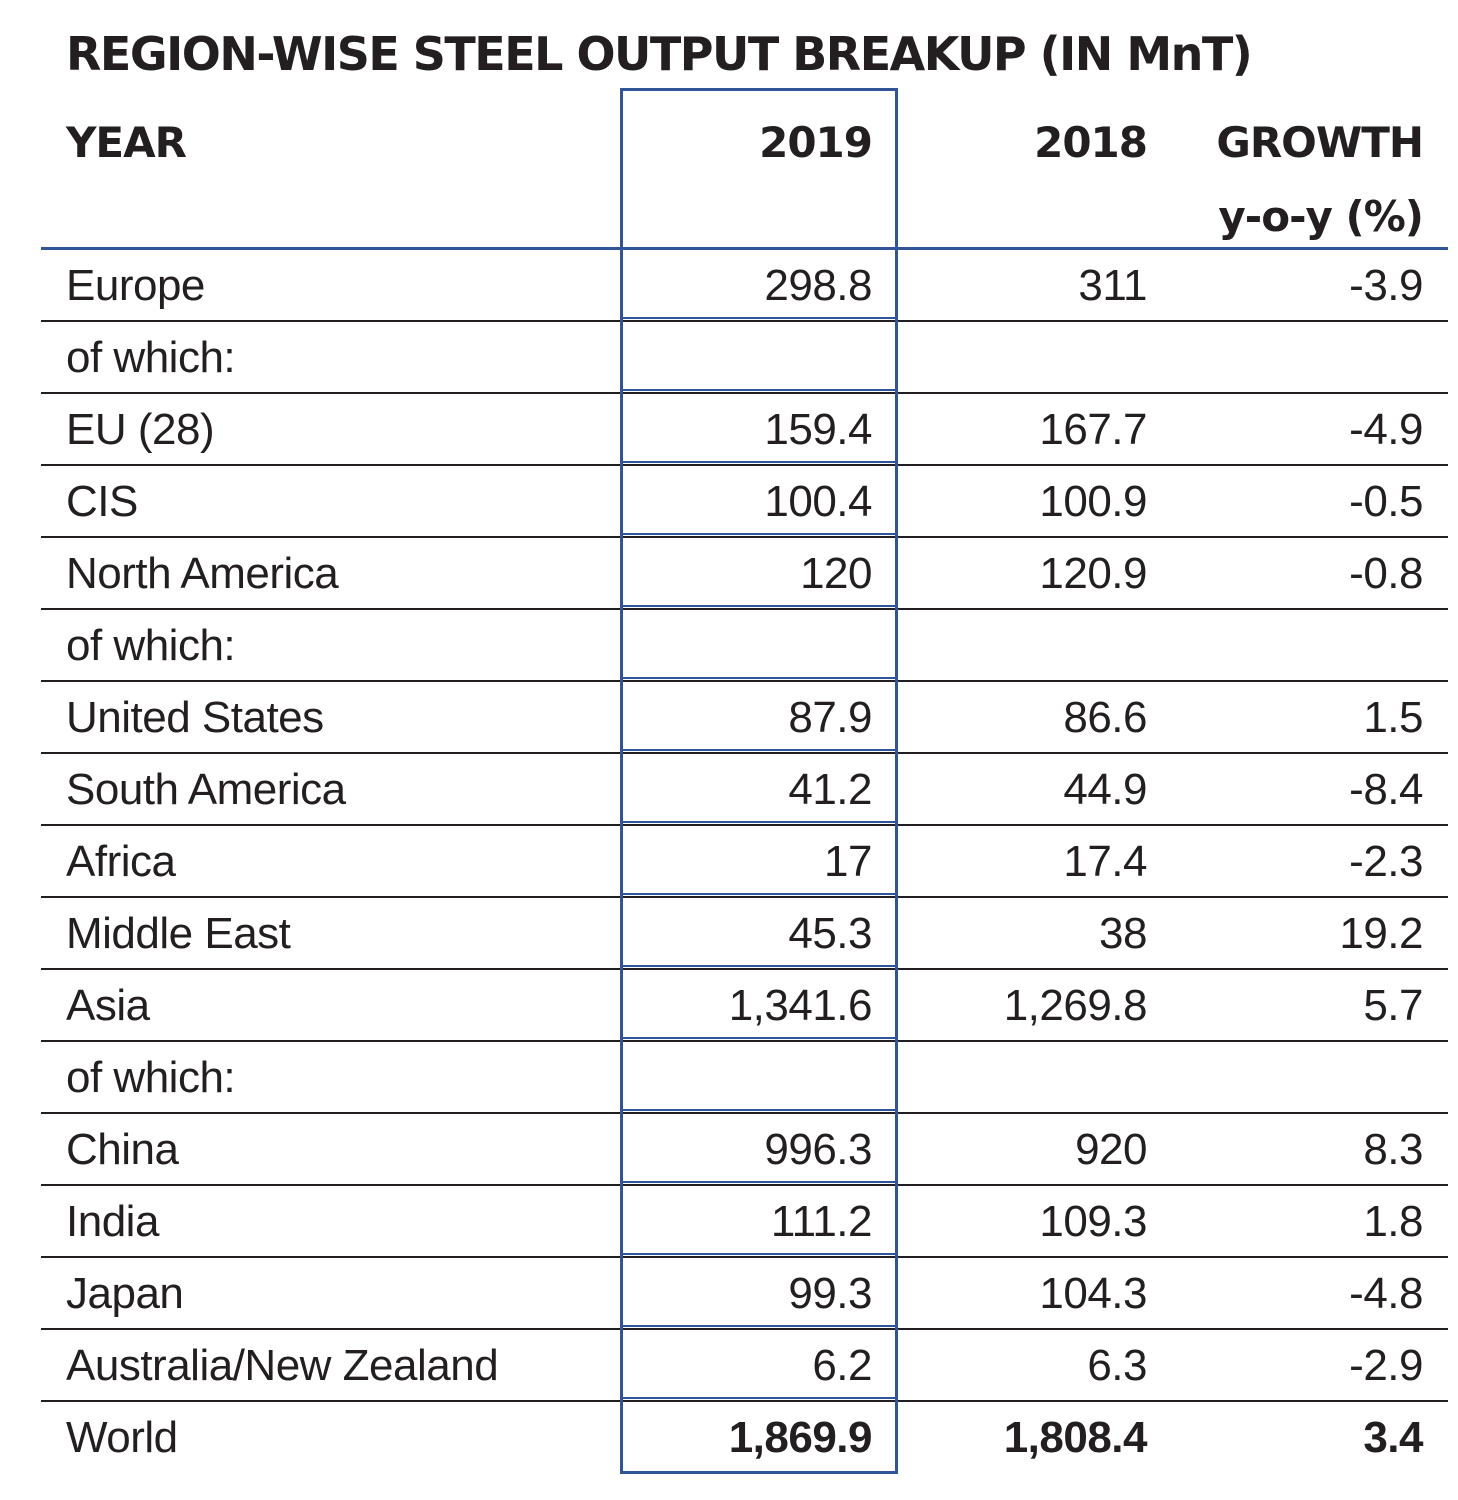 The height and width of the screenshot is (1500, 1458). Describe the element at coordinates (1386, 861) in the screenshot. I see `growth-cell: -2.3` at that location.